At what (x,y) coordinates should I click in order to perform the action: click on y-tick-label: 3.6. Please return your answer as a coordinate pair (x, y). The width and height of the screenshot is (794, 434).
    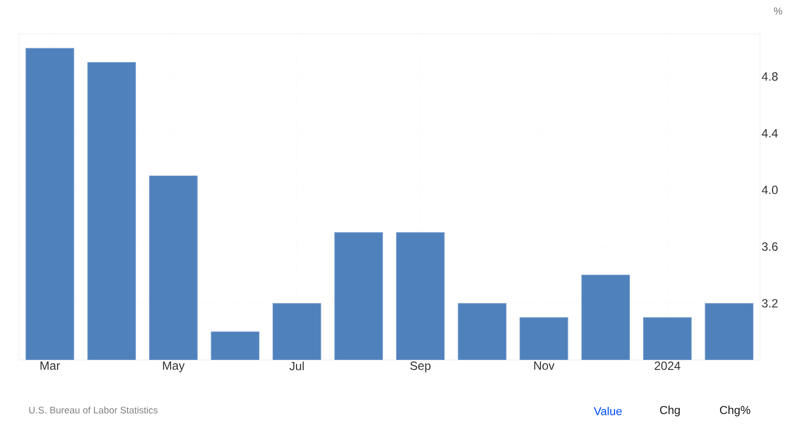
    Looking at the image, I should click on (770, 246).